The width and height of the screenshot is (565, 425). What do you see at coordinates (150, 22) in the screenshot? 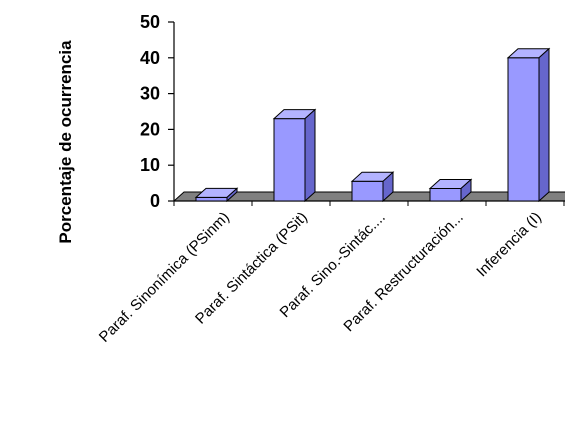
I see `y-tick-label: 50` at bounding box center [150, 22].